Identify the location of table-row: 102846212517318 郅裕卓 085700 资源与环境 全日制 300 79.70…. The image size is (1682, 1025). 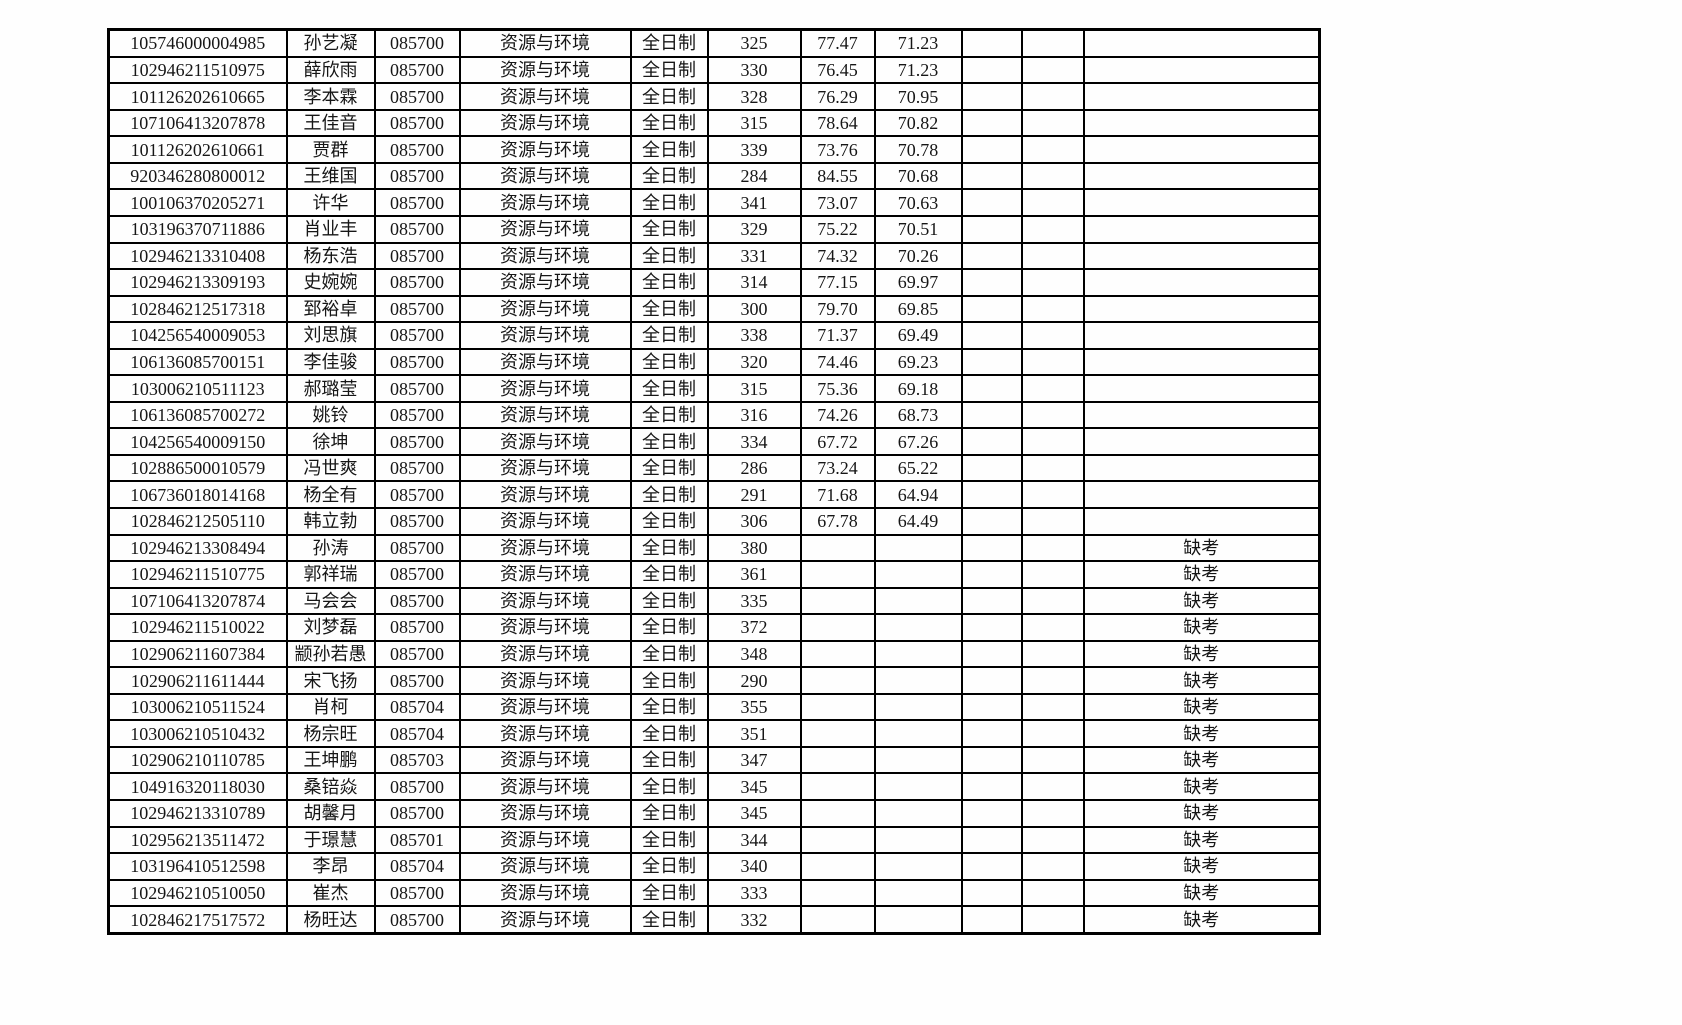
(714, 309).